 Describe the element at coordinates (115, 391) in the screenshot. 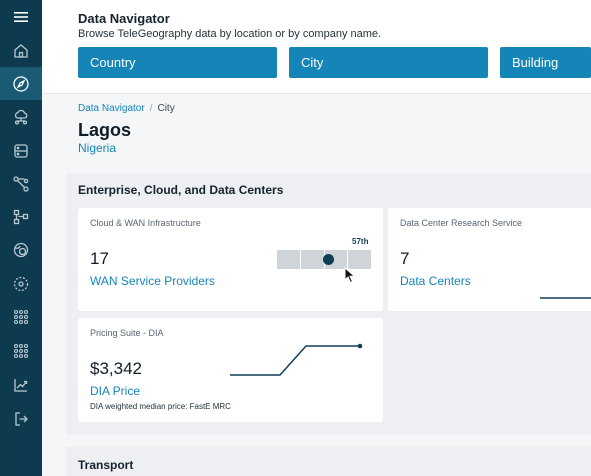

I see `dia-price-link: DIA Price` at that location.